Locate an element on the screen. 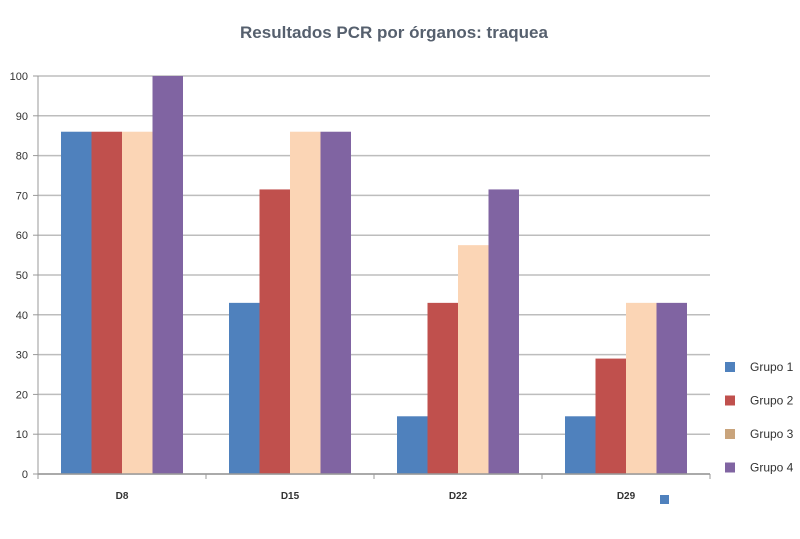 The width and height of the screenshot is (800, 539). y-tick-label: 30 is located at coordinates (22, 356).